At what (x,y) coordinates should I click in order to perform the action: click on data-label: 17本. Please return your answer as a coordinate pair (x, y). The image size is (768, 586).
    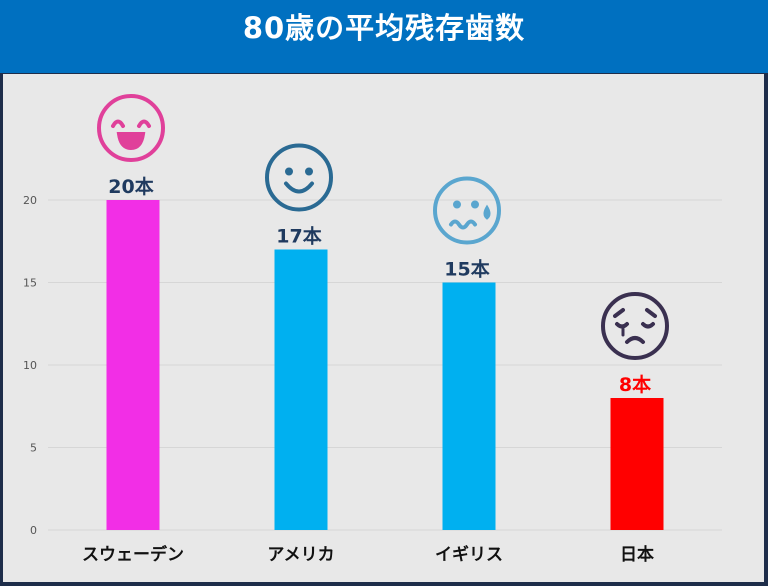
    Looking at the image, I should click on (298, 236).